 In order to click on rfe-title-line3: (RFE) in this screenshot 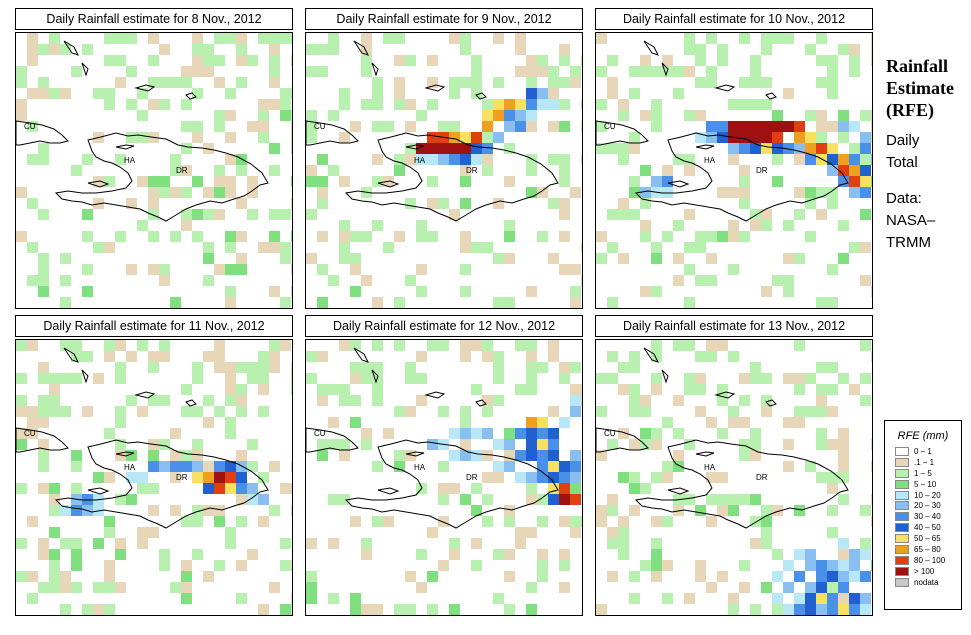, I will do `click(910, 110)`.